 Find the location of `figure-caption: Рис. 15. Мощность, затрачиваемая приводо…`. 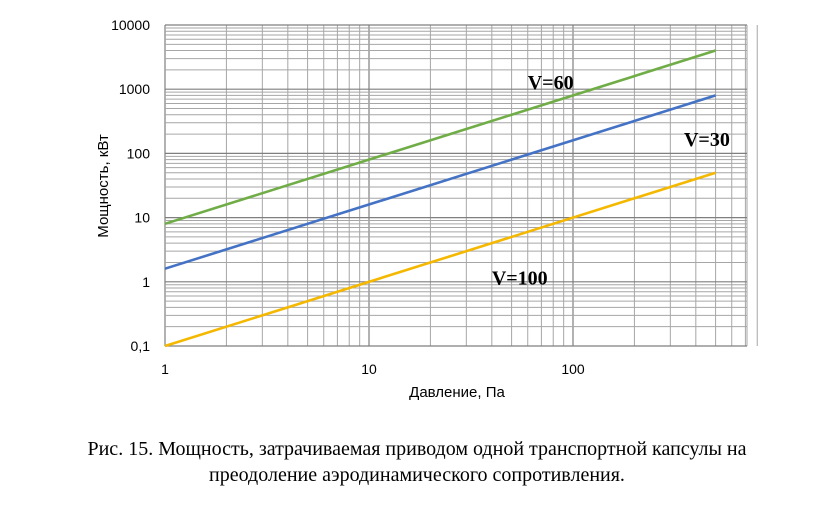

figure-caption: Рис. 15. Мощность, затрачиваемая приводо… is located at coordinates (417, 462).